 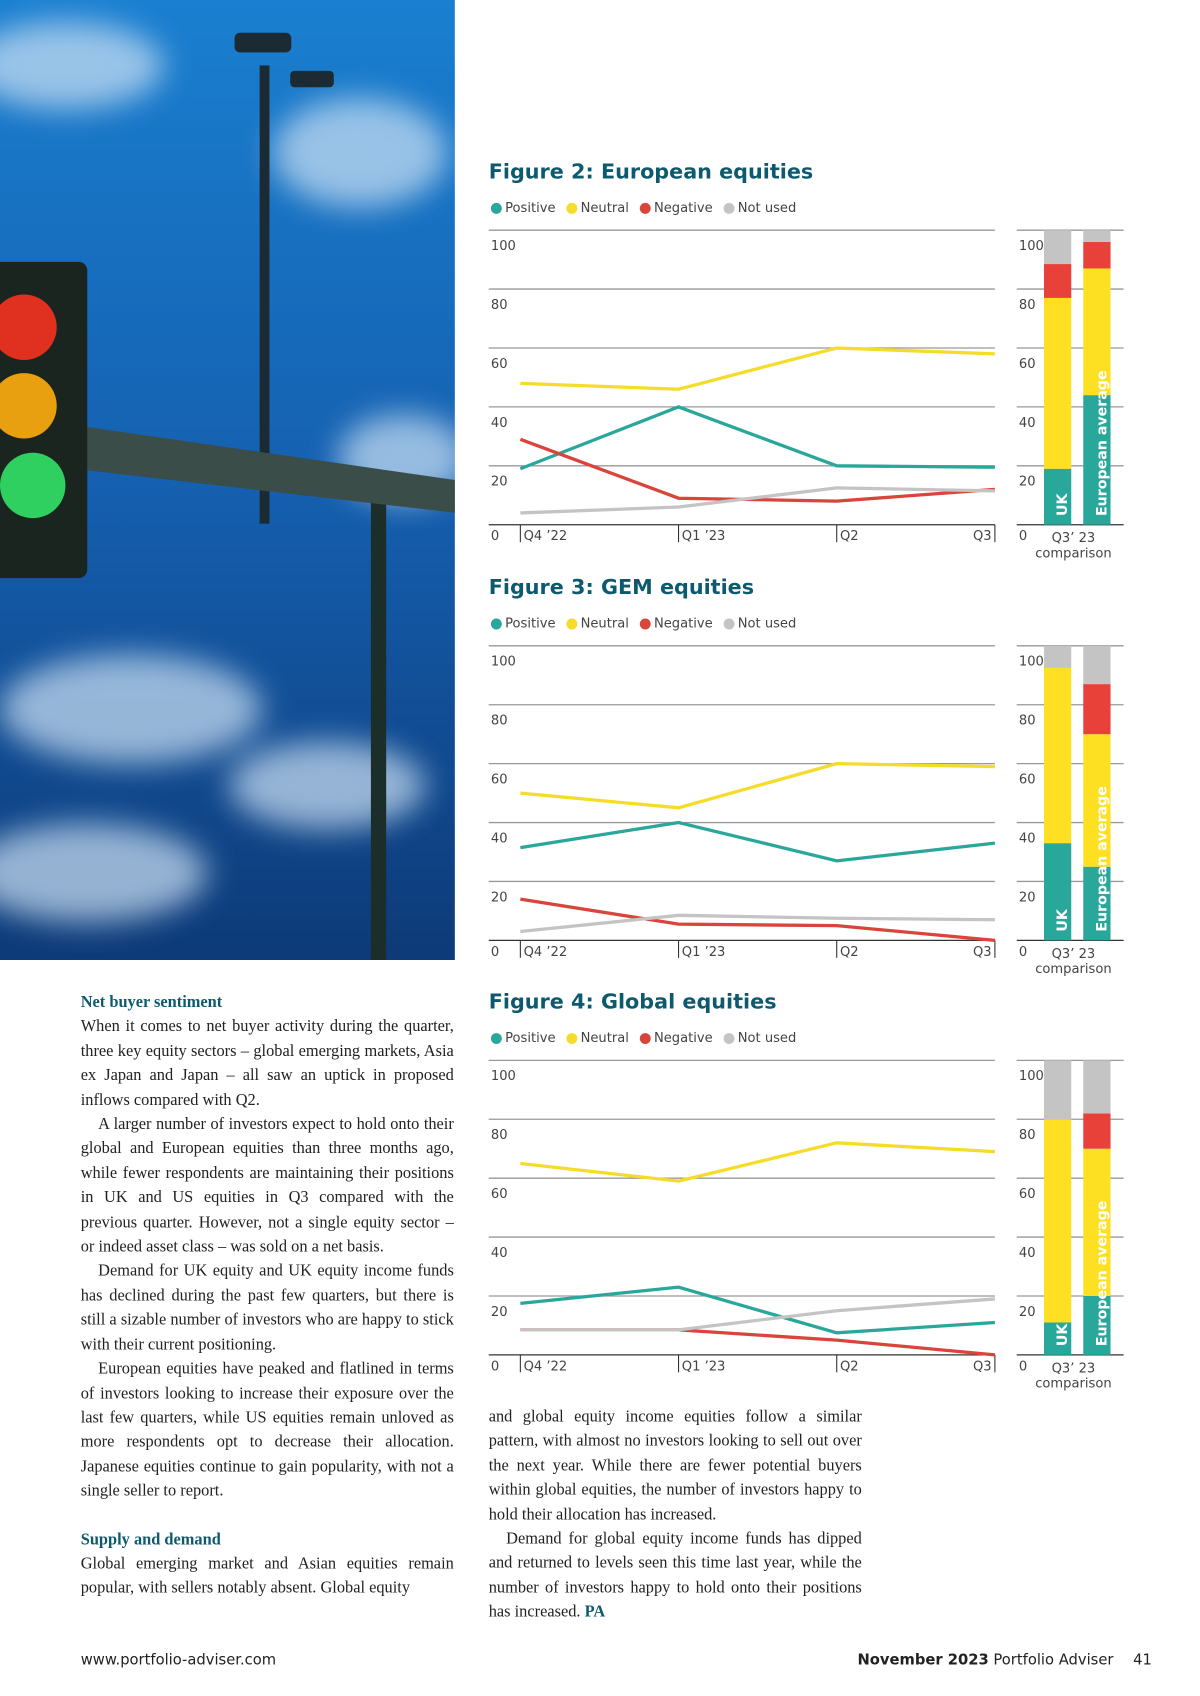 What do you see at coordinates (651, 171) in the screenshot?
I see `chart-title: Figure 2: European equities` at bounding box center [651, 171].